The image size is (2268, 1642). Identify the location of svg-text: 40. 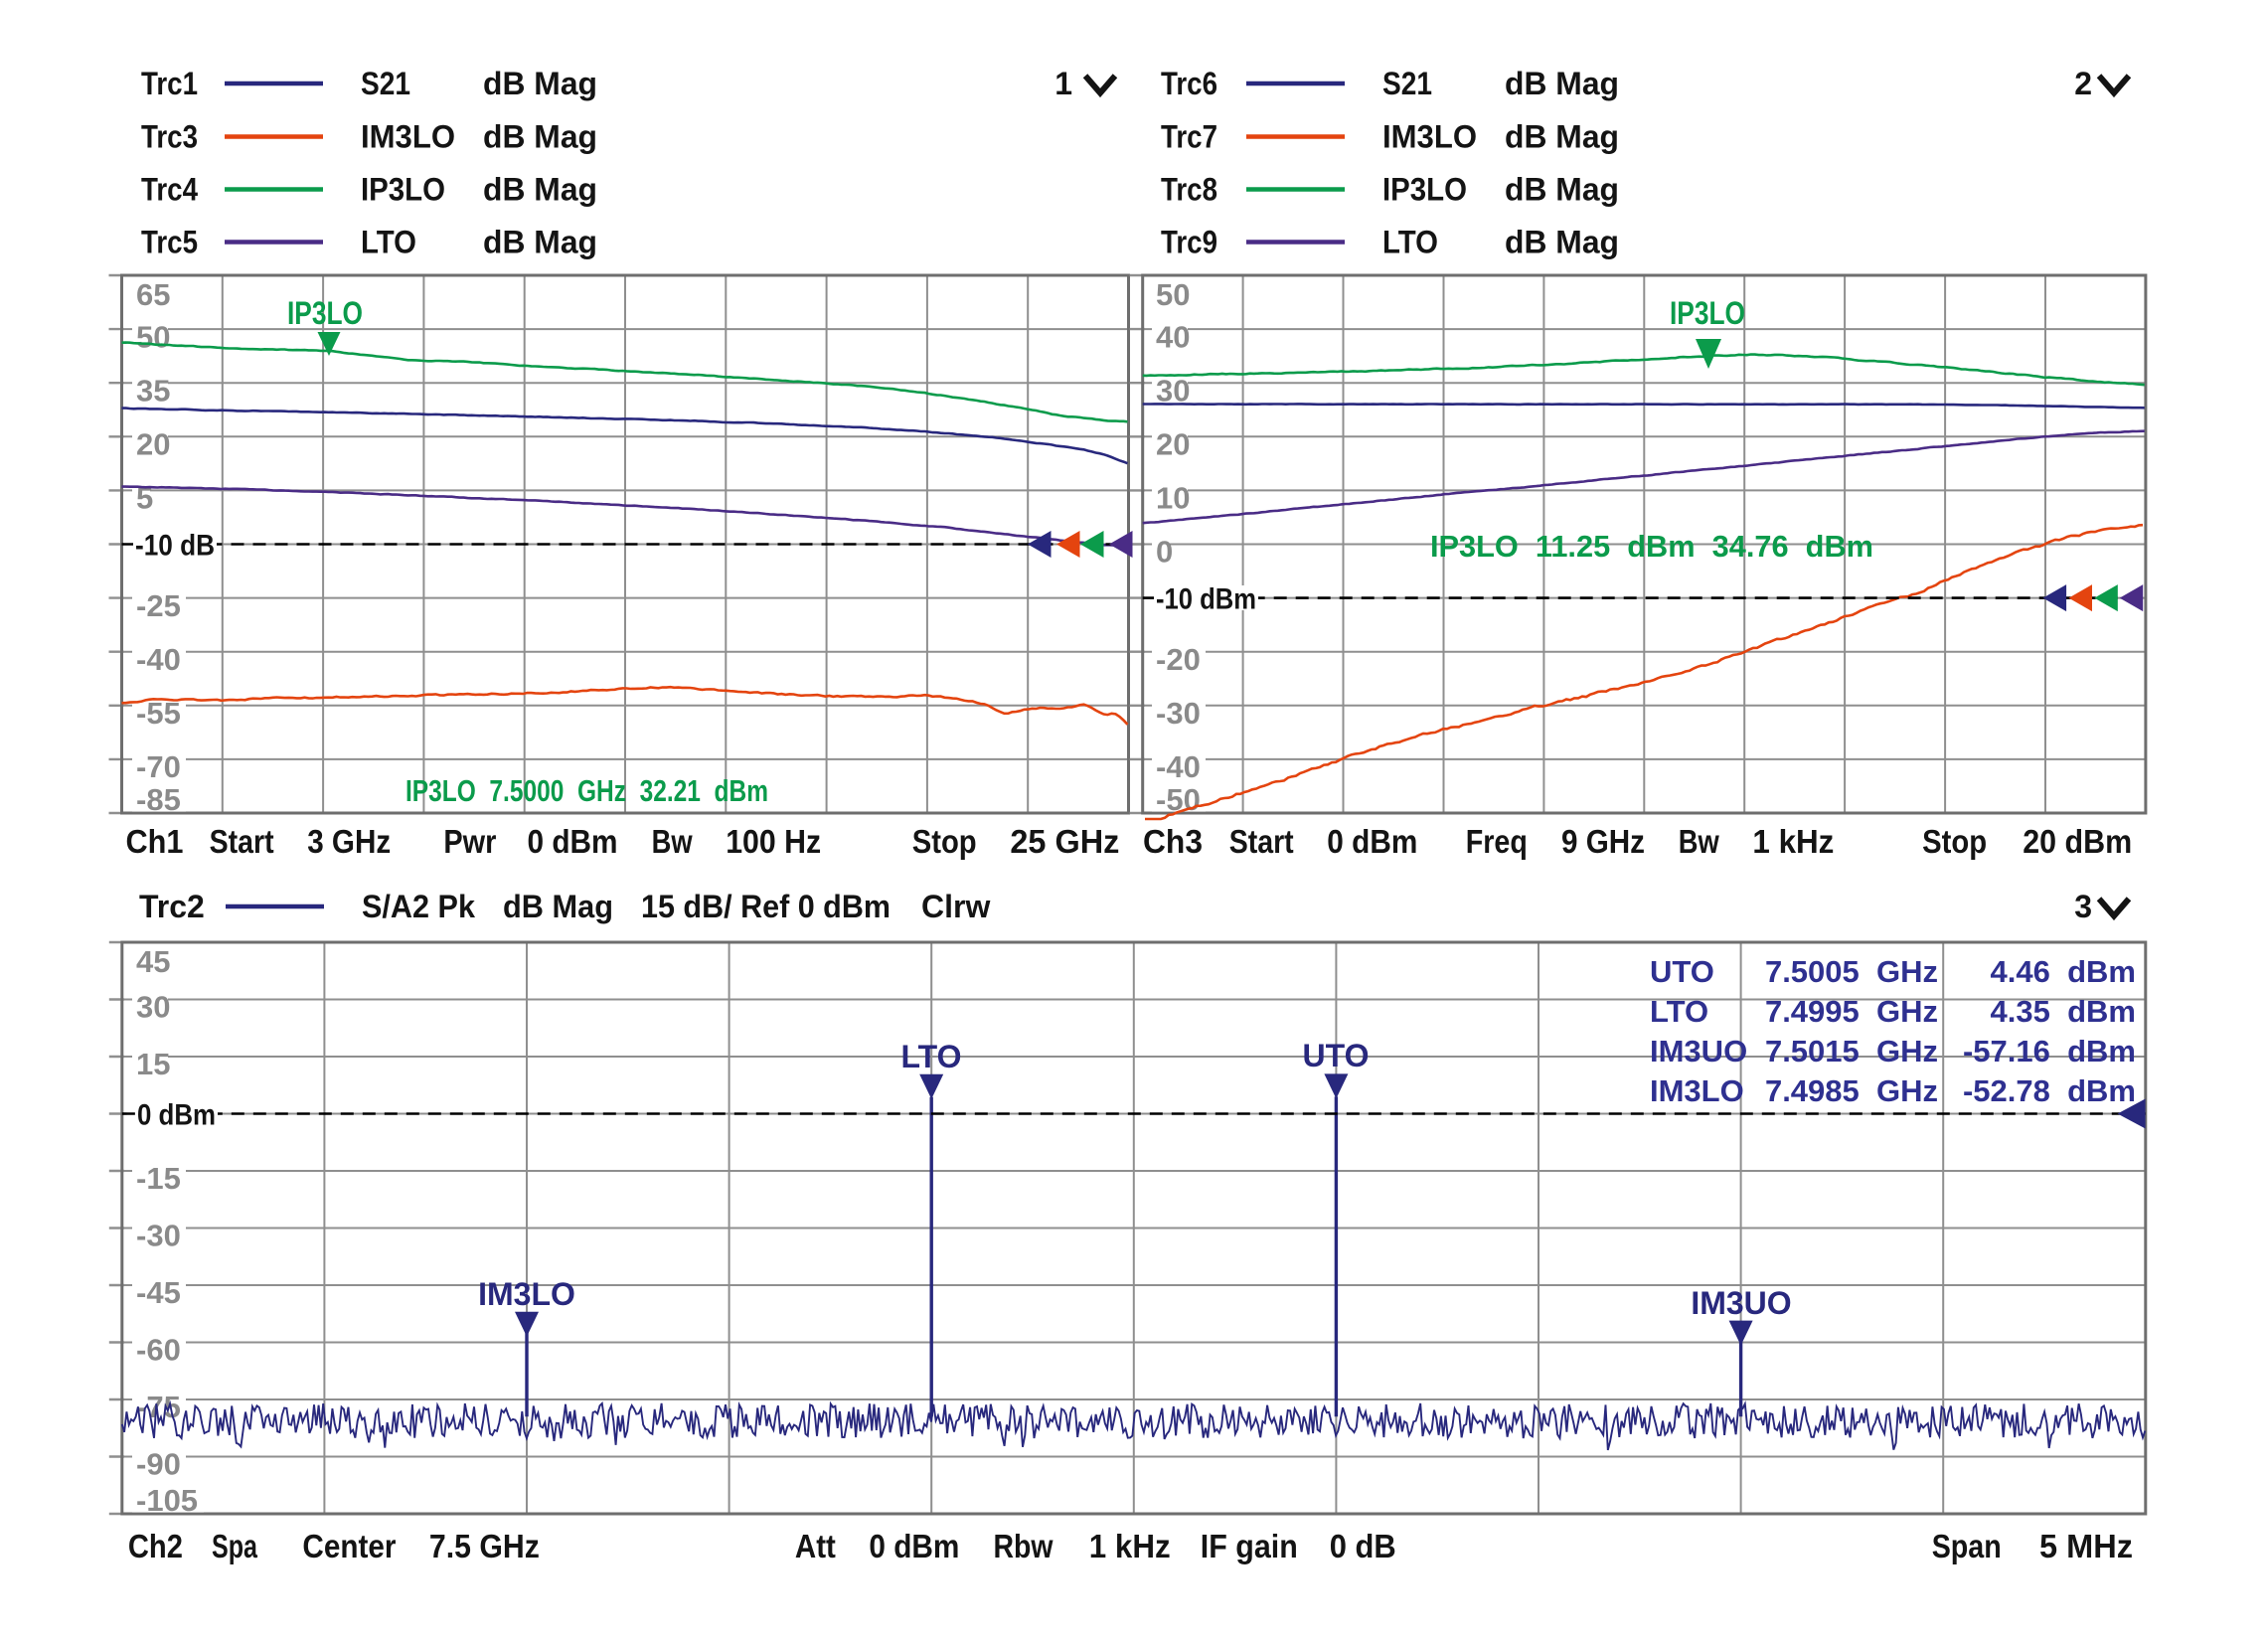
(1173, 336).